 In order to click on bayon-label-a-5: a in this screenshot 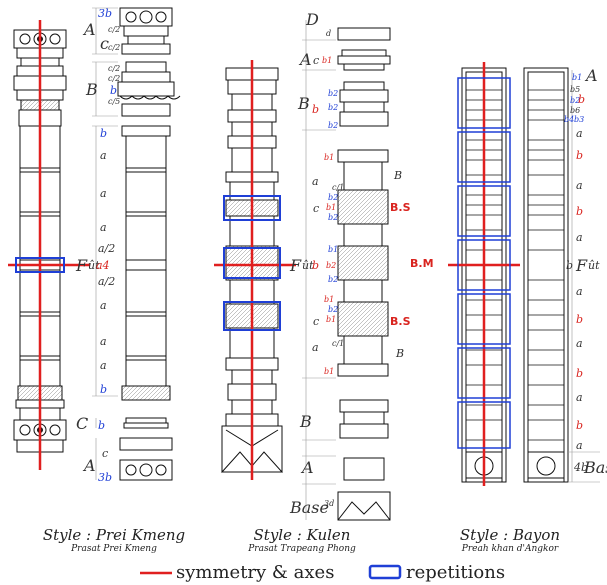, I will do `click(579, 397)`.